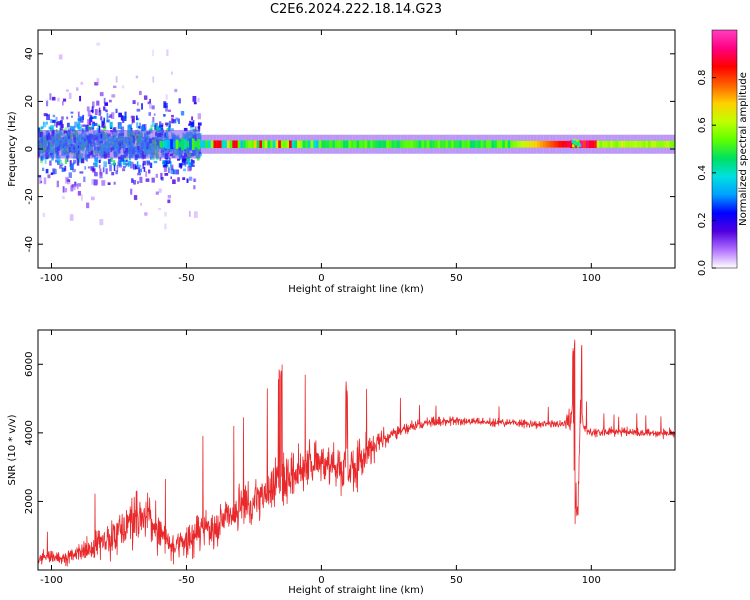 The image size is (750, 600). What do you see at coordinates (356, 590) in the screenshot?
I see `snr-x-label: Height of straight line (km)` at bounding box center [356, 590].